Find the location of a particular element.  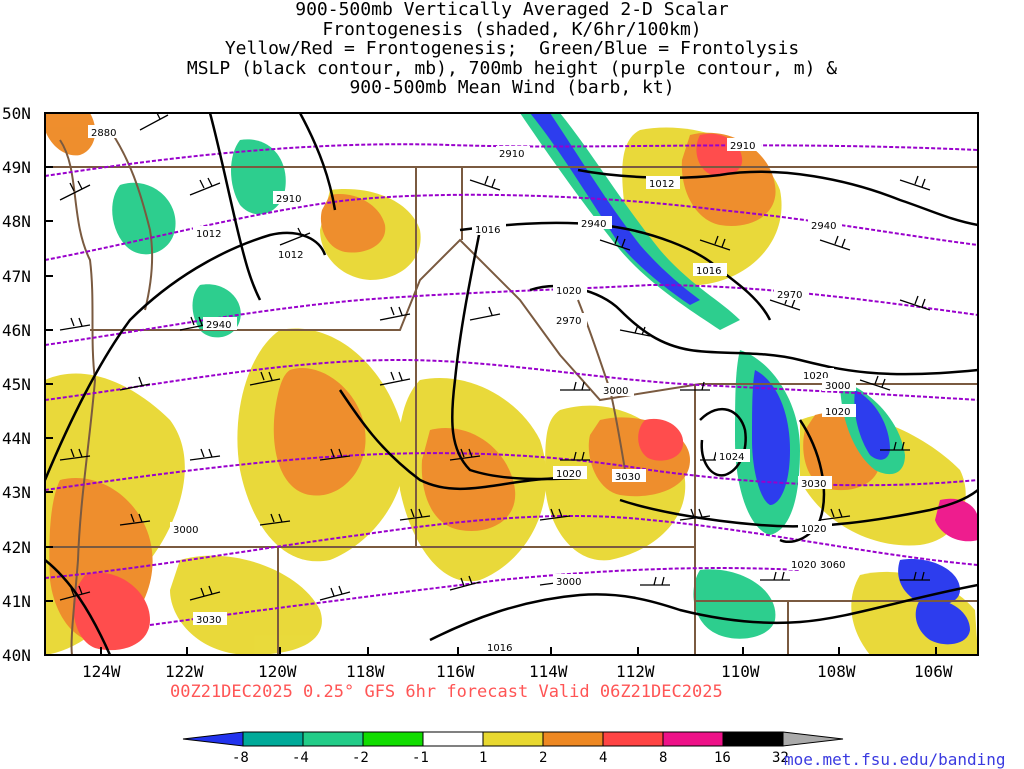

lon-label: 114W is located at coordinates (548, 671).